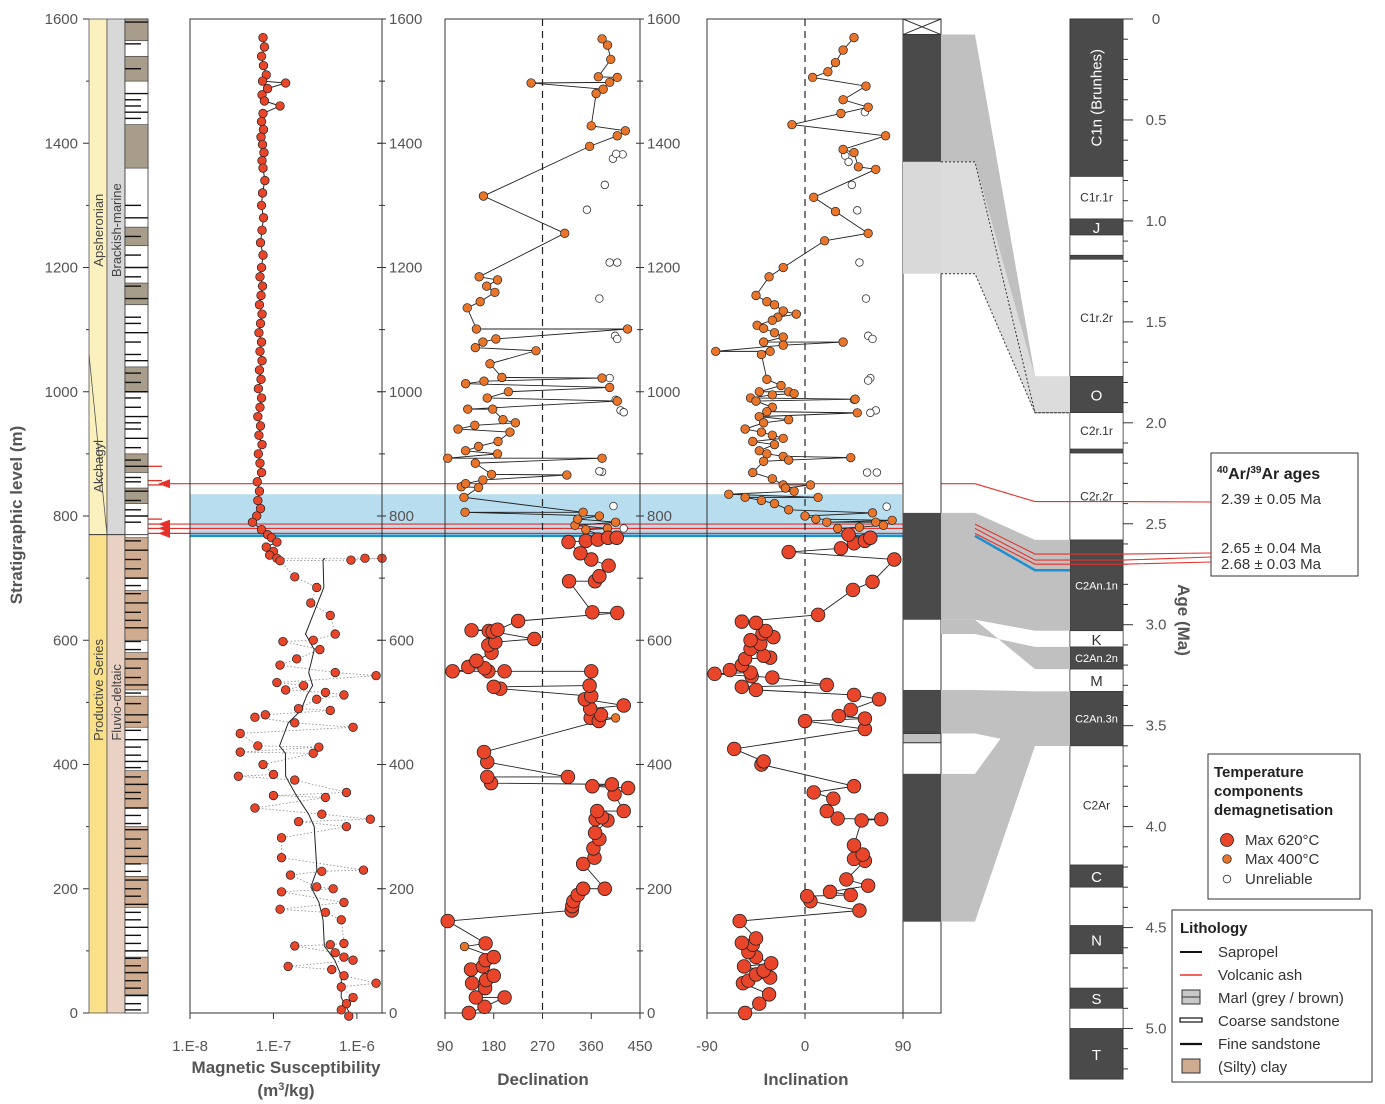 This screenshot has height=1104, width=1385. I want to click on age-tick-label: 0.5, so click(1156, 120).